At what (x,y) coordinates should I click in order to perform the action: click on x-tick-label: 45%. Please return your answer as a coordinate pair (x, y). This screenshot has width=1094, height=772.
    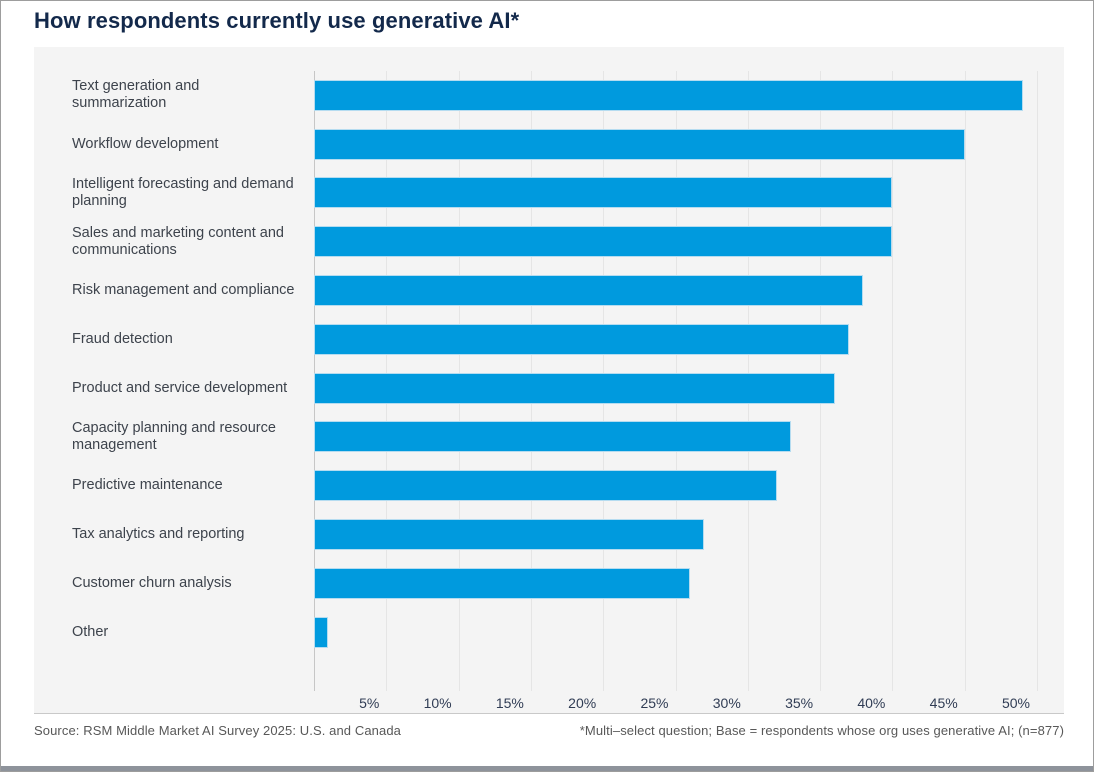
    Looking at the image, I should click on (943, 703).